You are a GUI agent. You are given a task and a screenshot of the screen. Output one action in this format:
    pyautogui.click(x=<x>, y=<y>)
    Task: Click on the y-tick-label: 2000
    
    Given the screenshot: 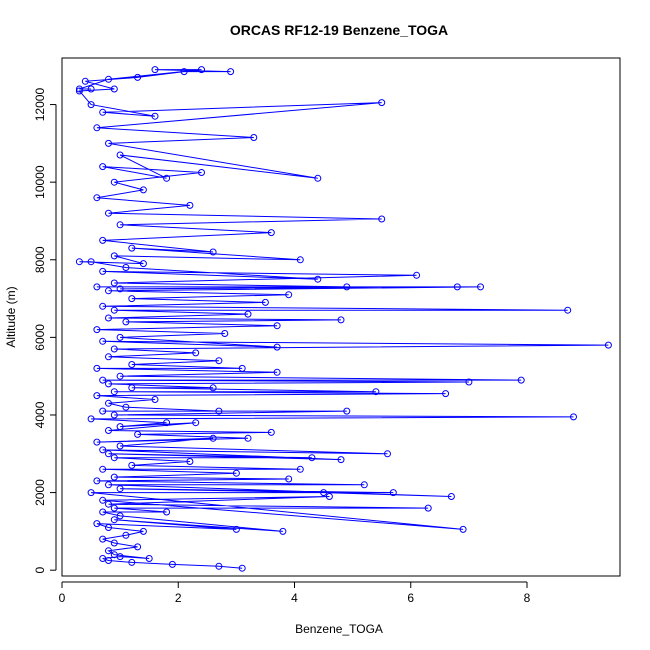 What is the action you would take?
    pyautogui.click(x=40, y=492)
    